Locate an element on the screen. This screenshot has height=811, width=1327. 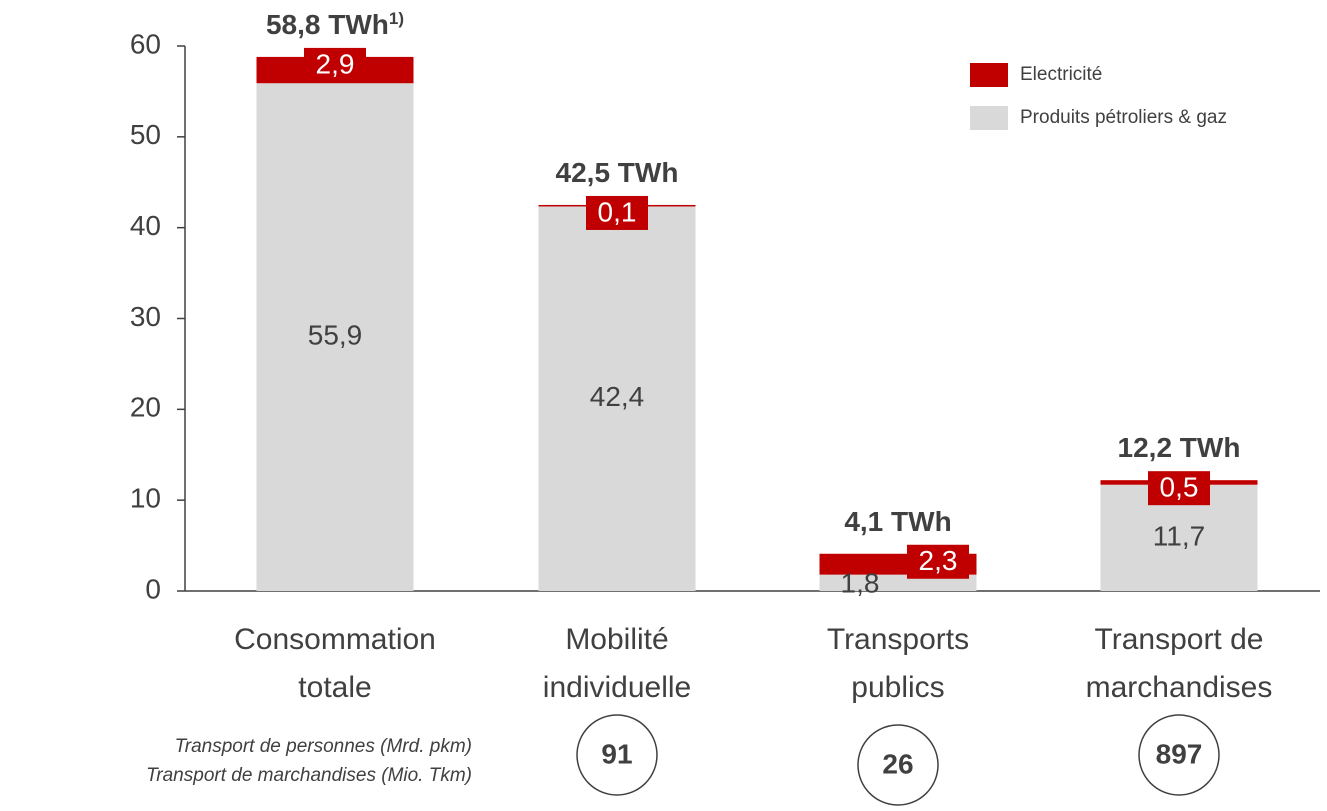
row-label: Transport de personnes (Mrd. pkm) is located at coordinates (323, 746).